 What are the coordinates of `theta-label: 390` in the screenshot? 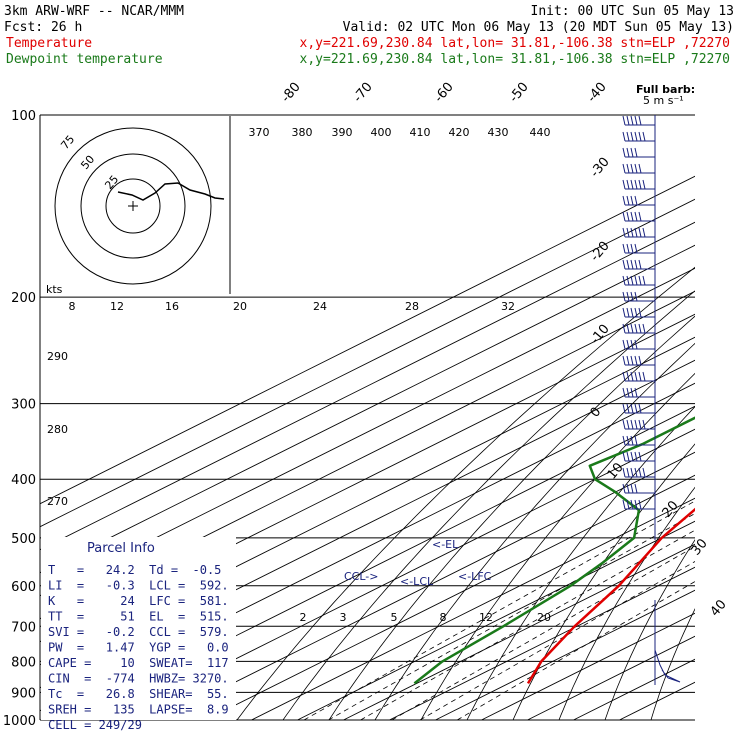 It's located at (342, 132).